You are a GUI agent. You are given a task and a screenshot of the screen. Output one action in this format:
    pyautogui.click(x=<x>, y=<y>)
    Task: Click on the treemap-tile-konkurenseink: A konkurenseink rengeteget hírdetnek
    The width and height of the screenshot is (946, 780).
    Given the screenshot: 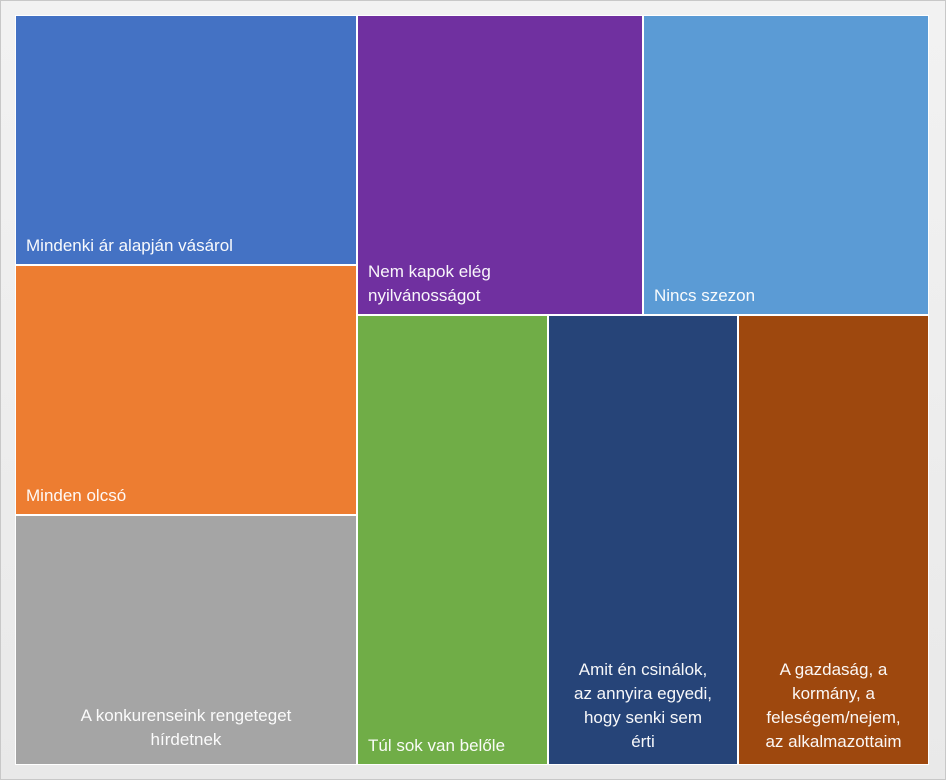 What is the action you would take?
    pyautogui.click(x=186, y=640)
    